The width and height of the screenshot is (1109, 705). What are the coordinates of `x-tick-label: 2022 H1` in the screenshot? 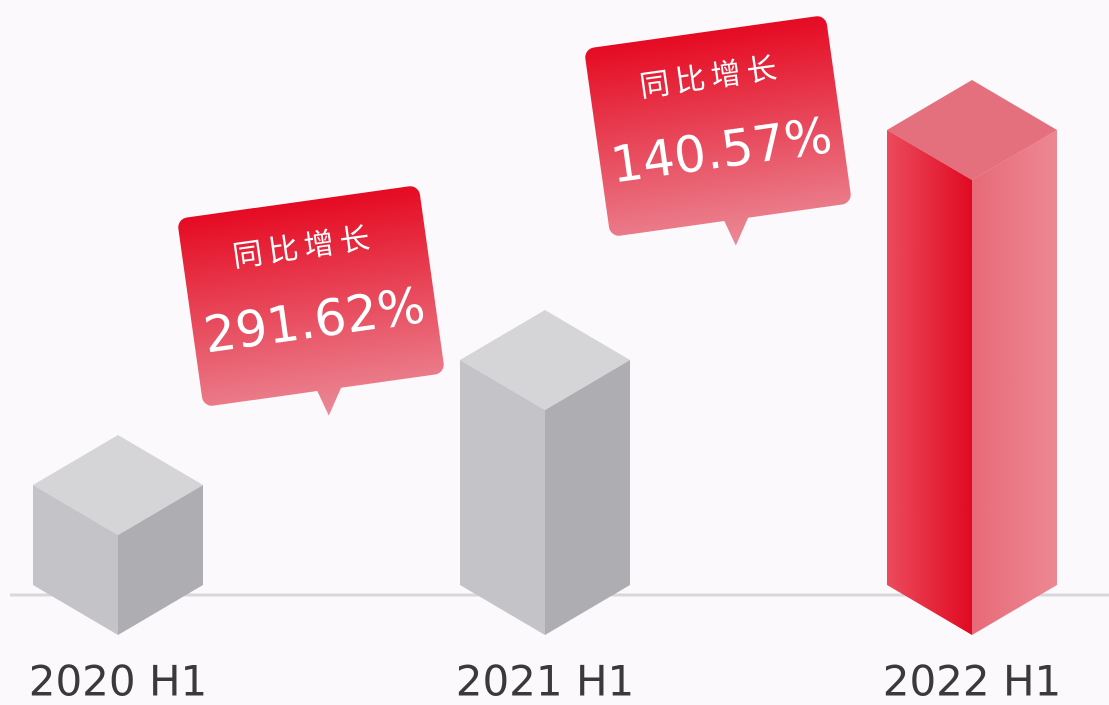 It's located at (972, 681).